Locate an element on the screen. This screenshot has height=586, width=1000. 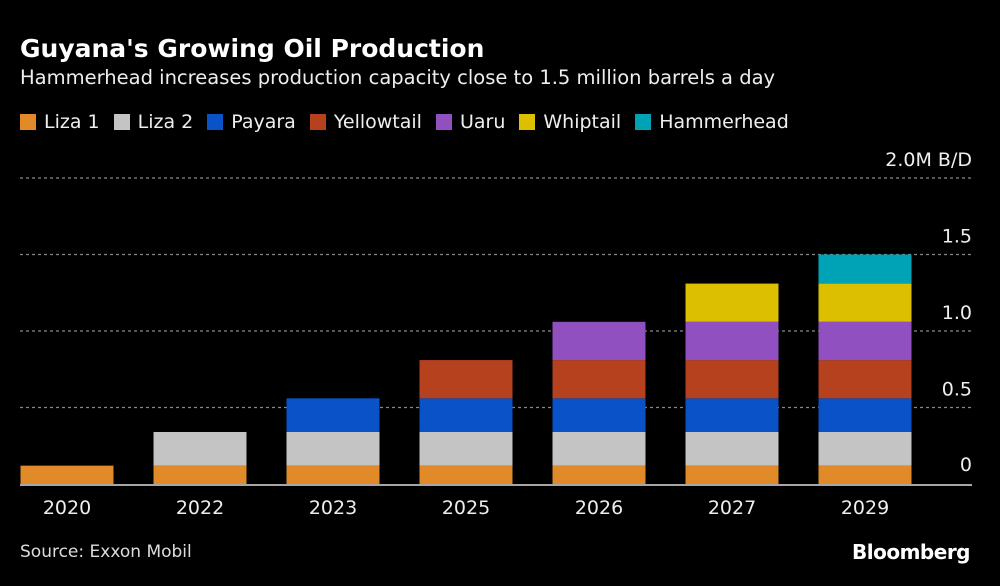
y-tick-label: 0 is located at coordinates (966, 465).